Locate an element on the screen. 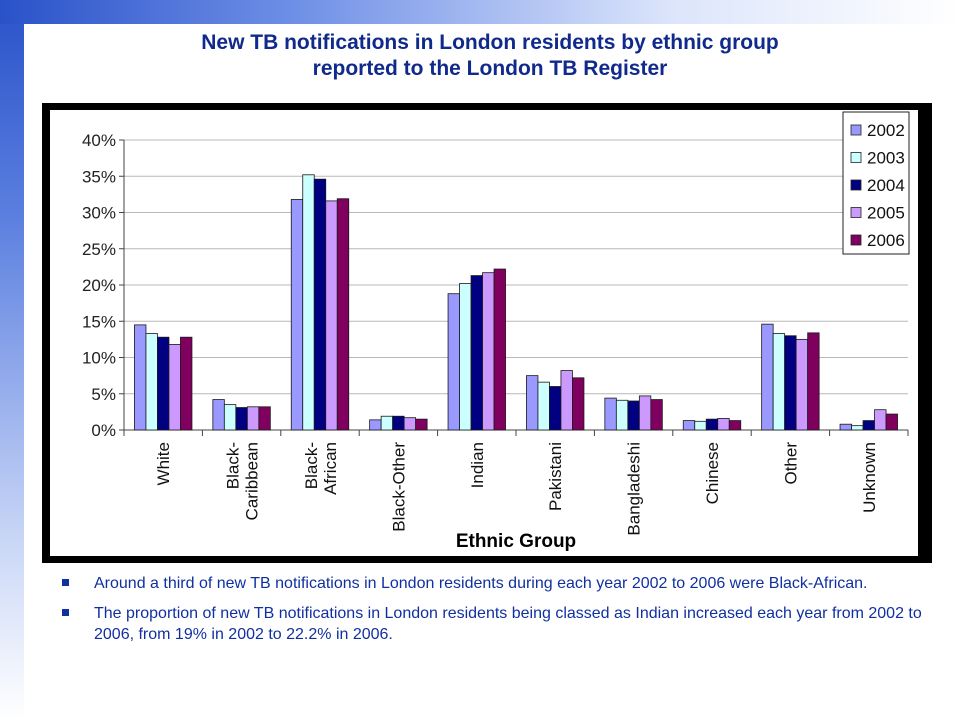 The image size is (960, 720). top-gradient-band is located at coordinates (480, 12).